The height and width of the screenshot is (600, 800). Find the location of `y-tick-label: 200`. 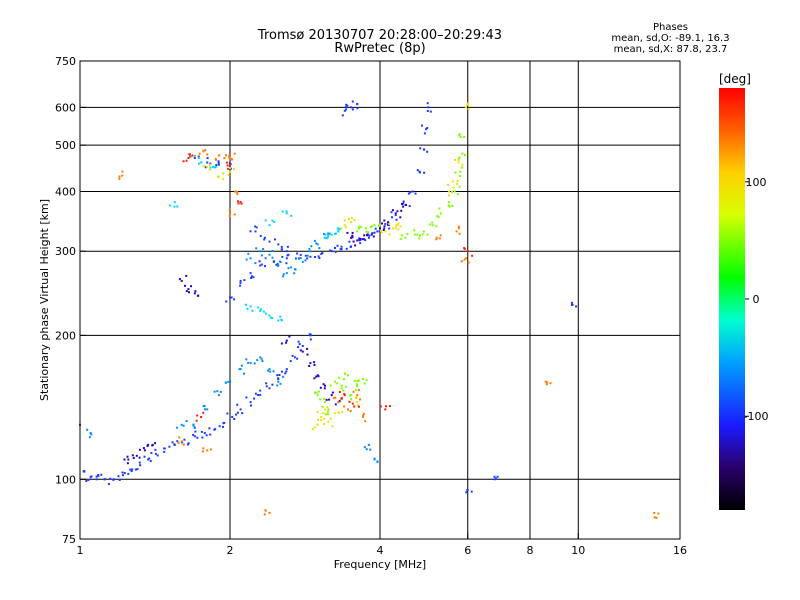

y-tick-label: 200 is located at coordinates (65, 335).